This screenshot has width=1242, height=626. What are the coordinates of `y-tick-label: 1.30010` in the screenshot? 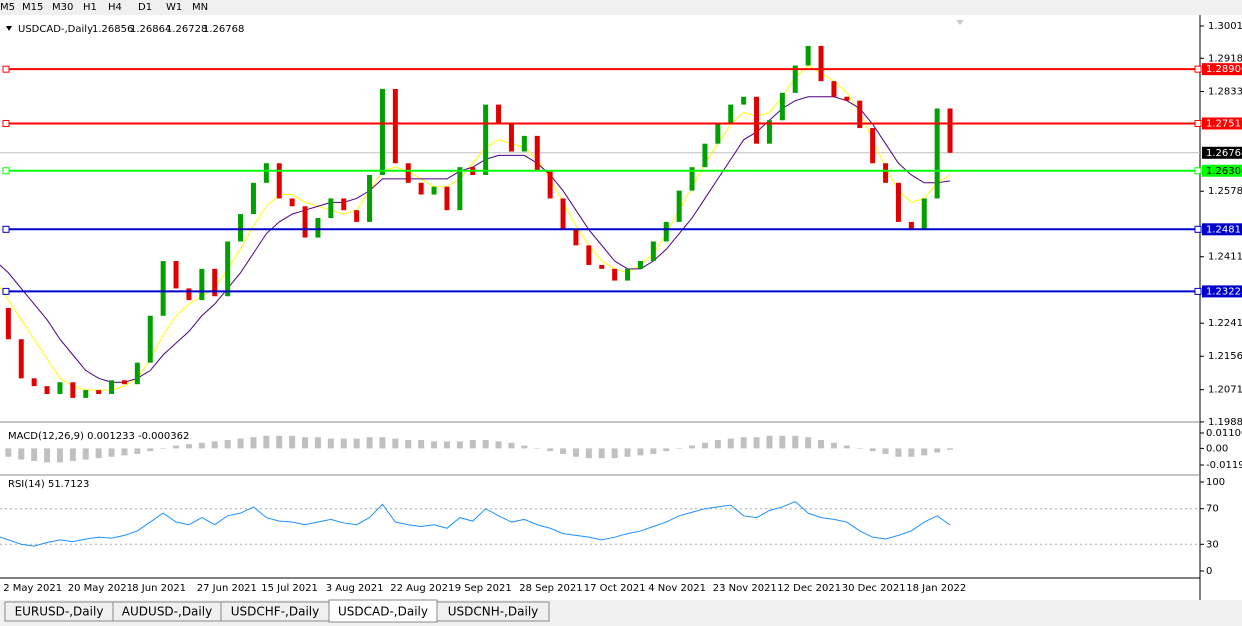 It's located at (1225, 26).